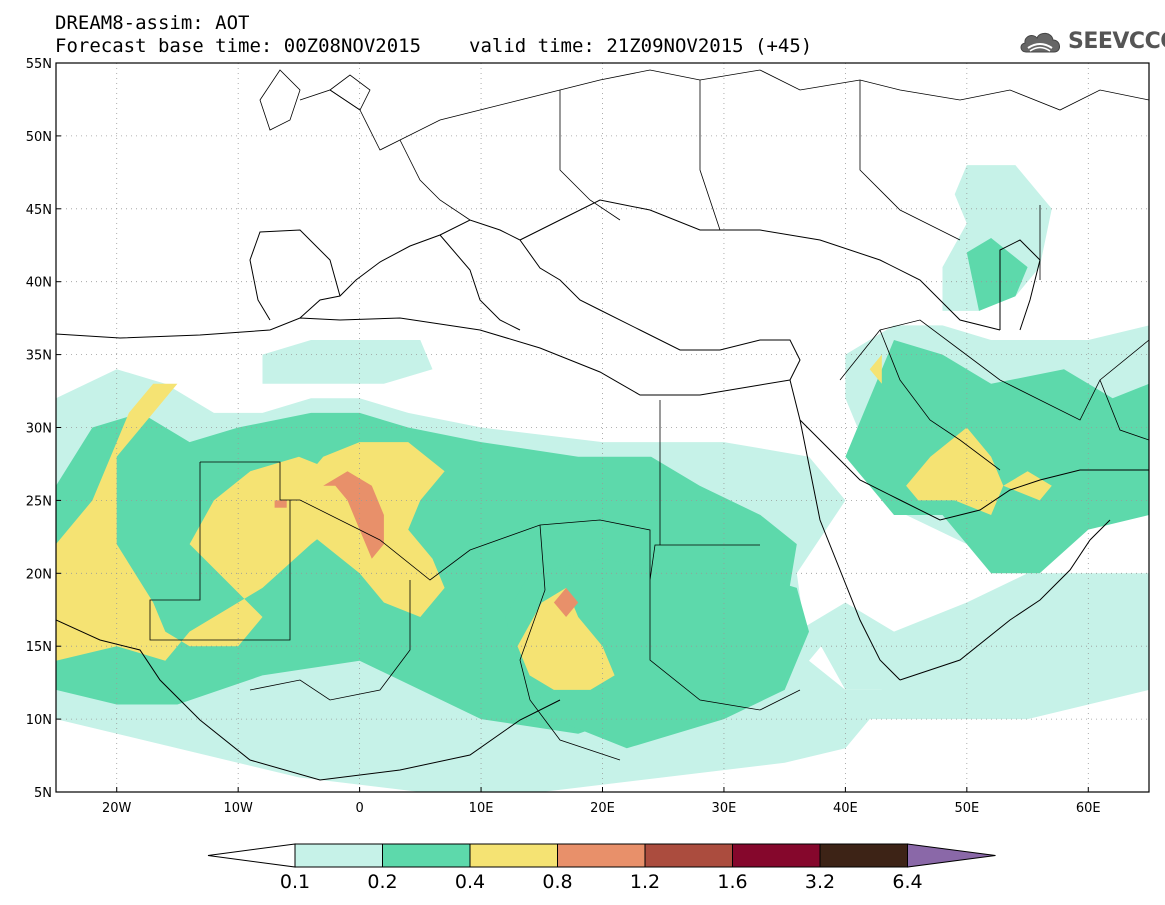 This screenshot has width=1165, height=905. What do you see at coordinates (39, 356) in the screenshot?
I see `lat-tick-label: 35N` at bounding box center [39, 356].